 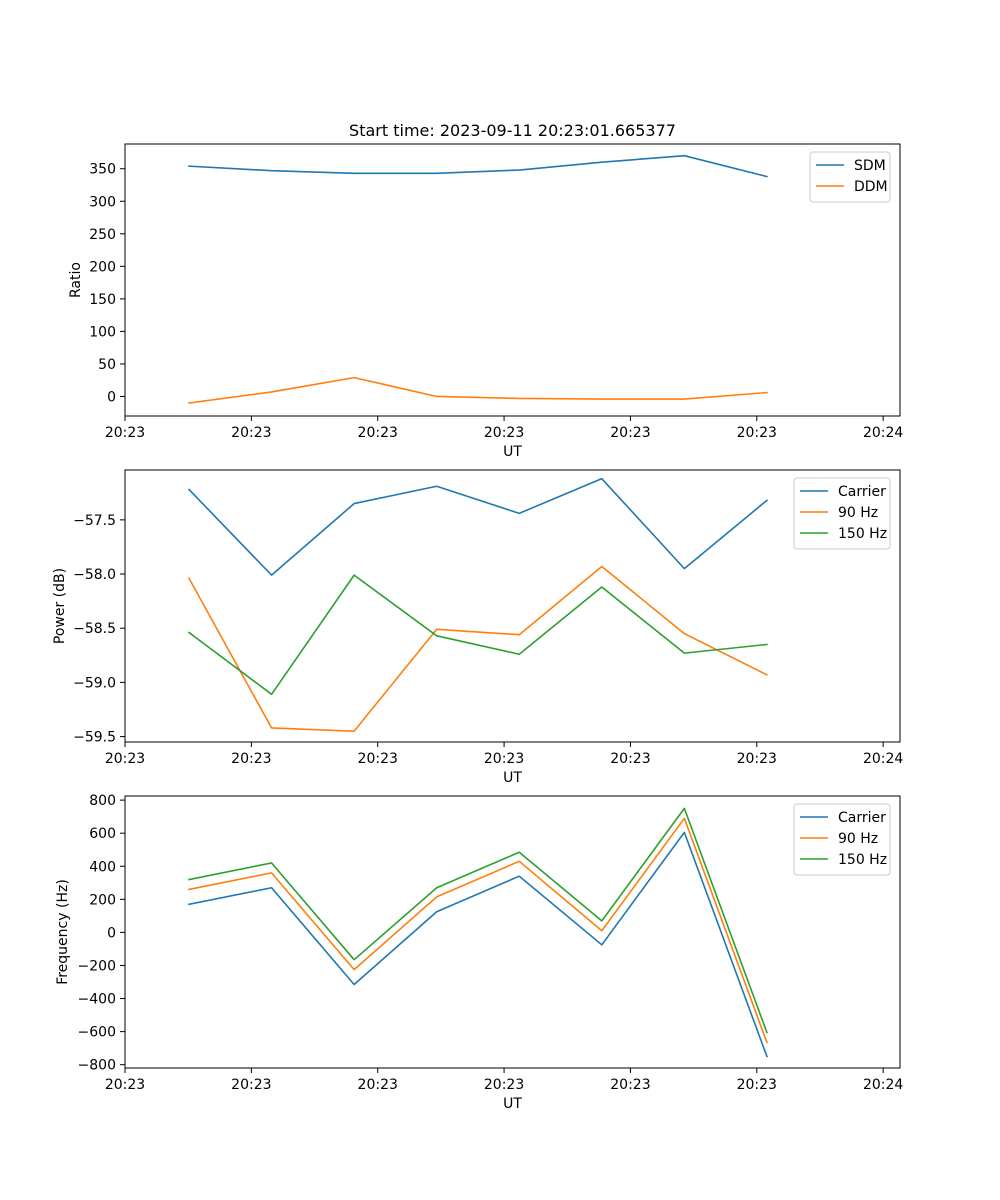 I want to click on ratio-y-tick-label: 200, so click(x=102, y=267).